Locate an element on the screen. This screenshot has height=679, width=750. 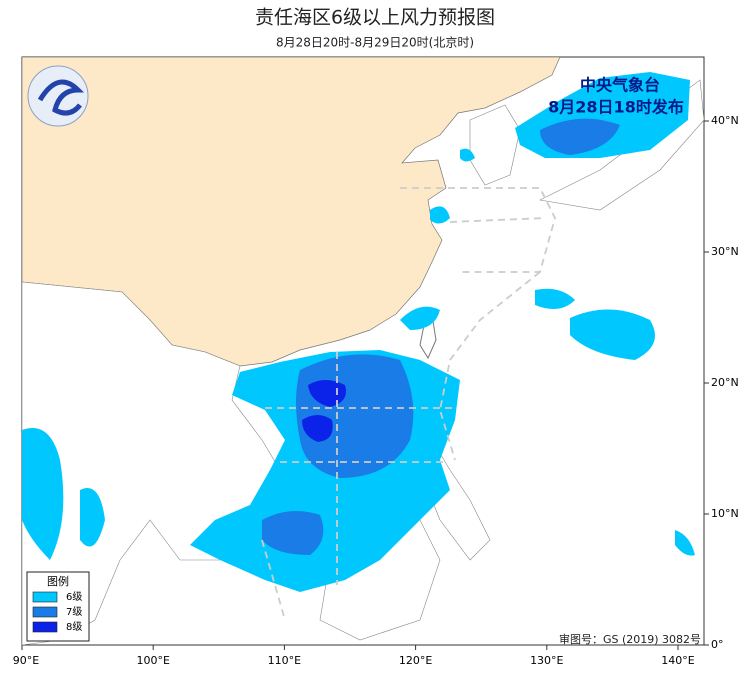
lat-label: 10°N is located at coordinates (725, 513).